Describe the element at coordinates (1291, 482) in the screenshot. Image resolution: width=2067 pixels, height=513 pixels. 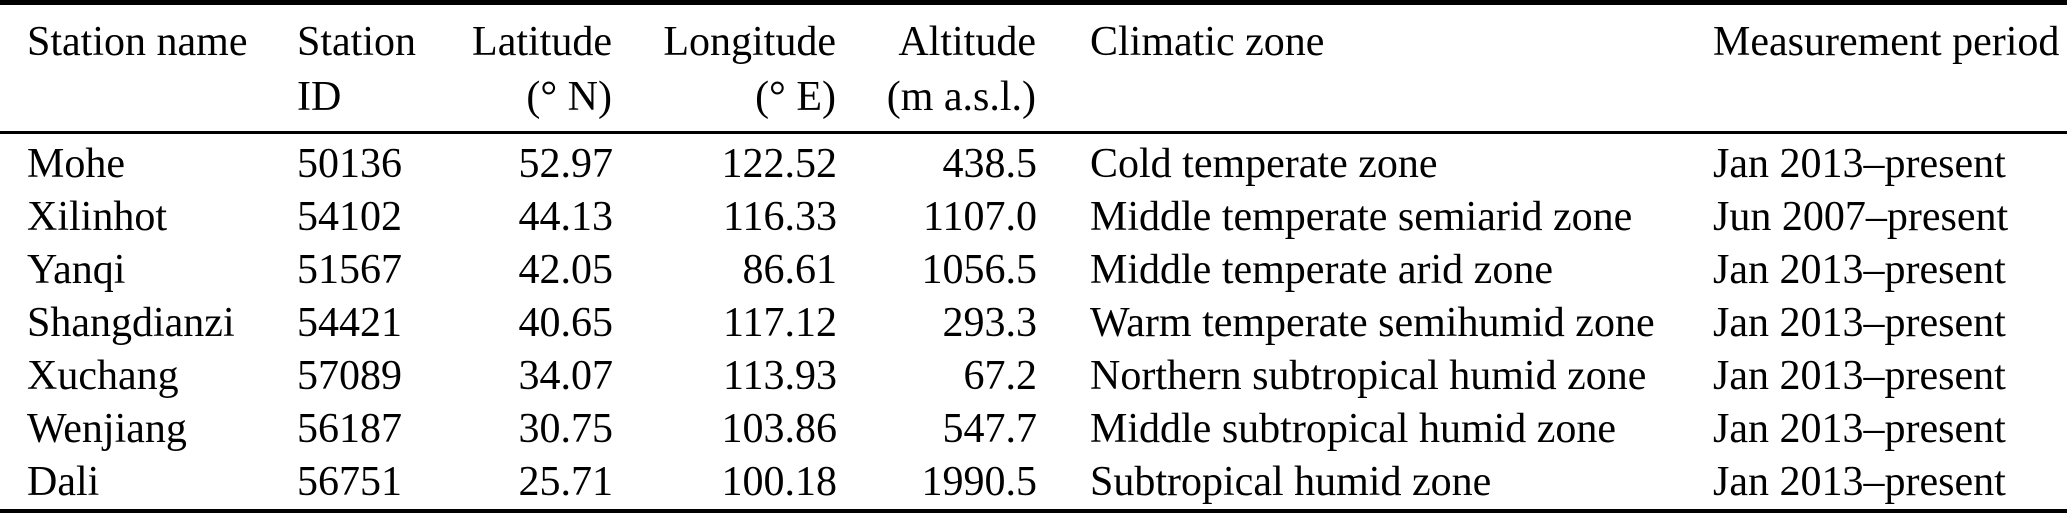
I see `cell-climatic-zone: Subtropical humid zone` at that location.